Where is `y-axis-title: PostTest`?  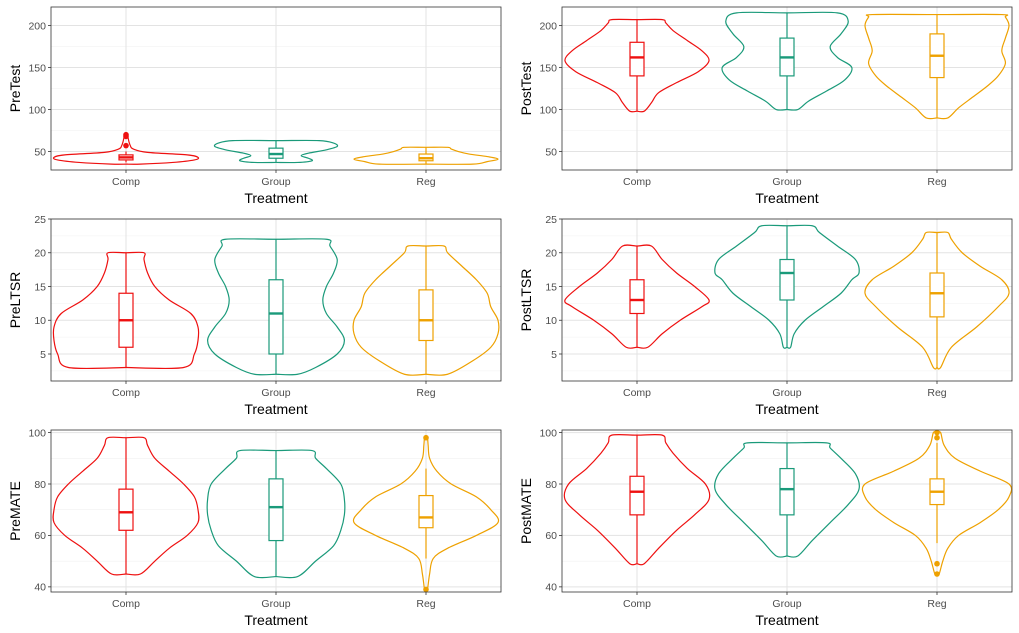
y-axis-title: PostTest is located at coordinates (526, 89).